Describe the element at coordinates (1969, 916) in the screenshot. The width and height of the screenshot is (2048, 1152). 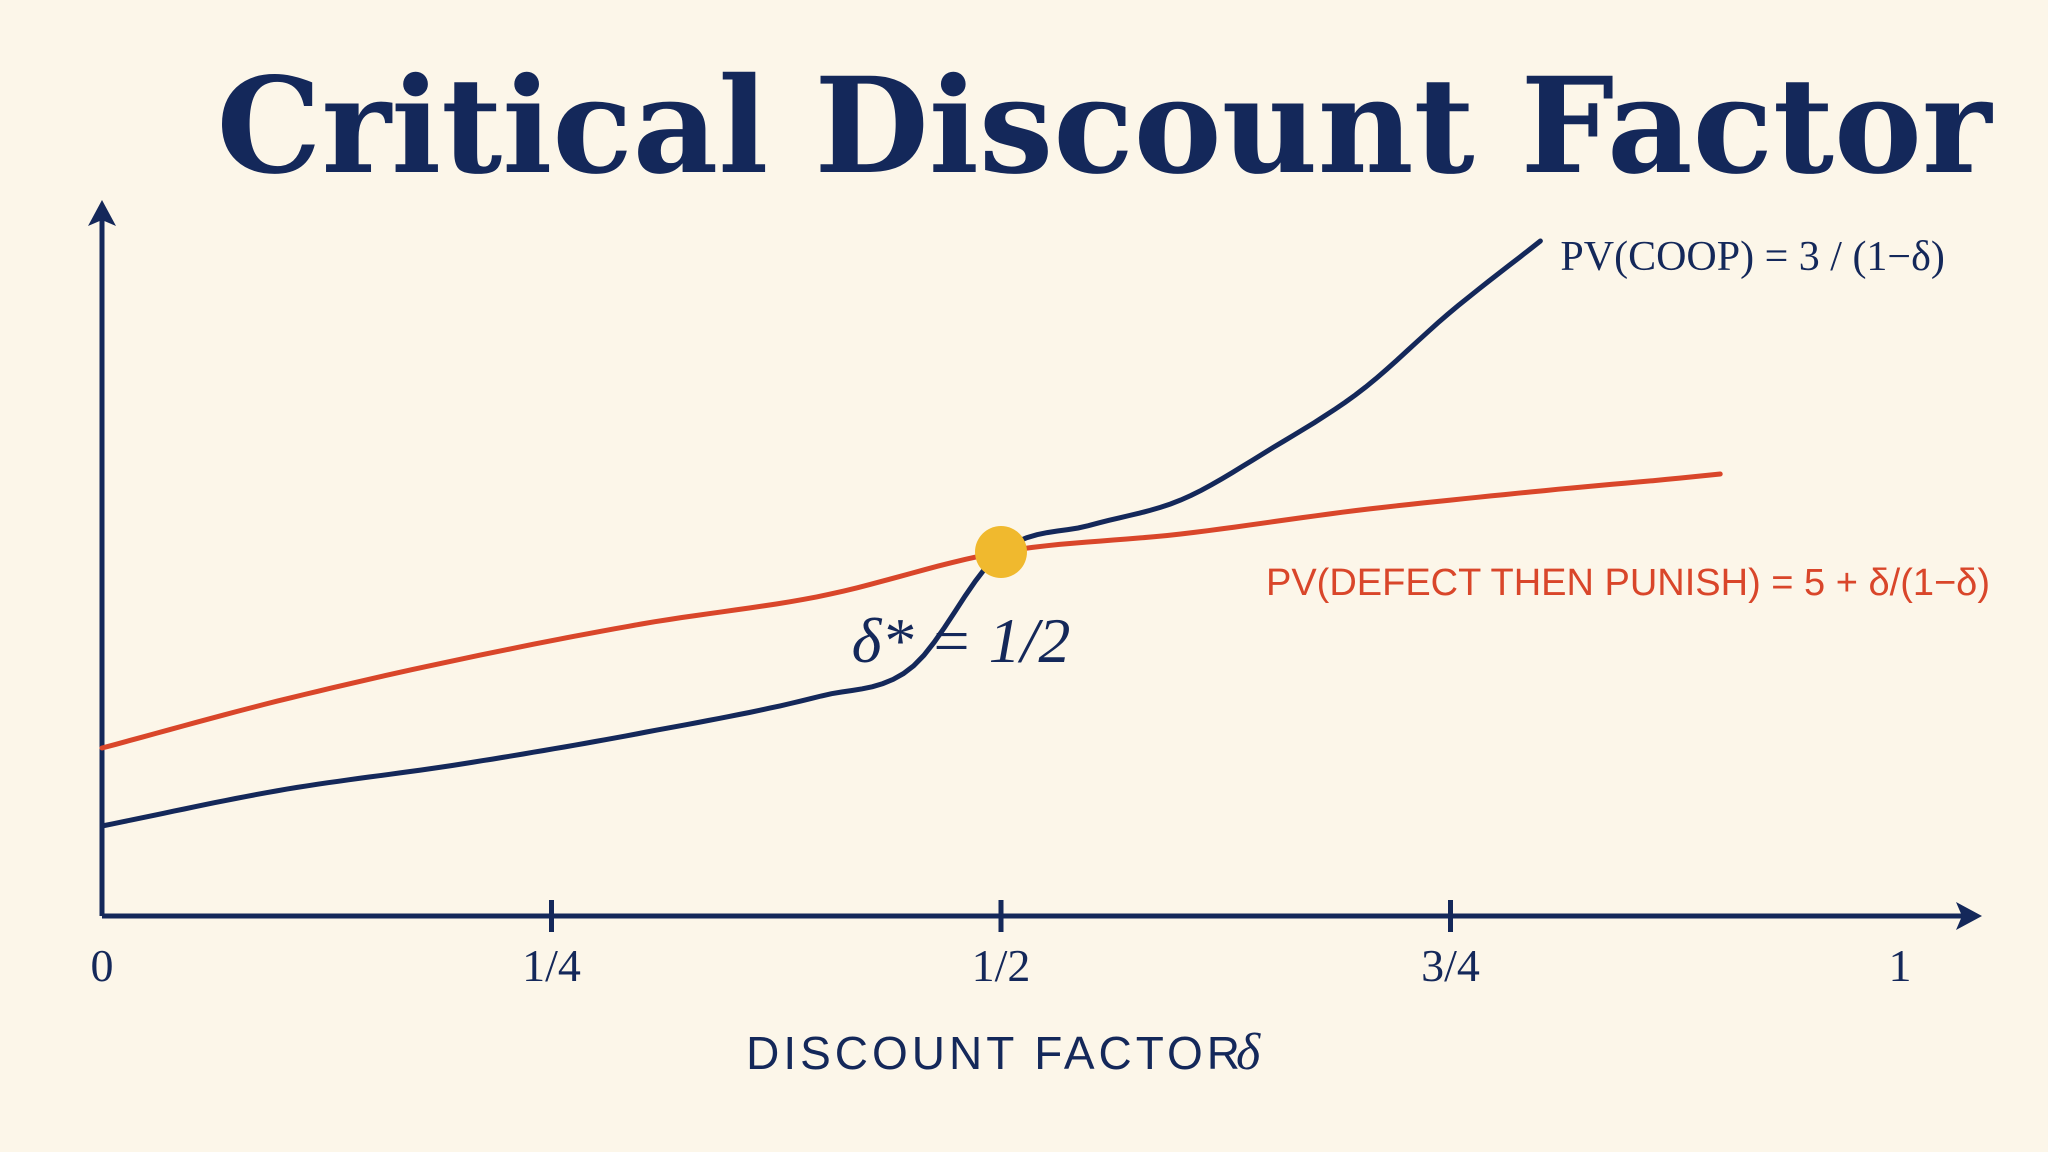
I see `x-axis-arrowhead` at that location.